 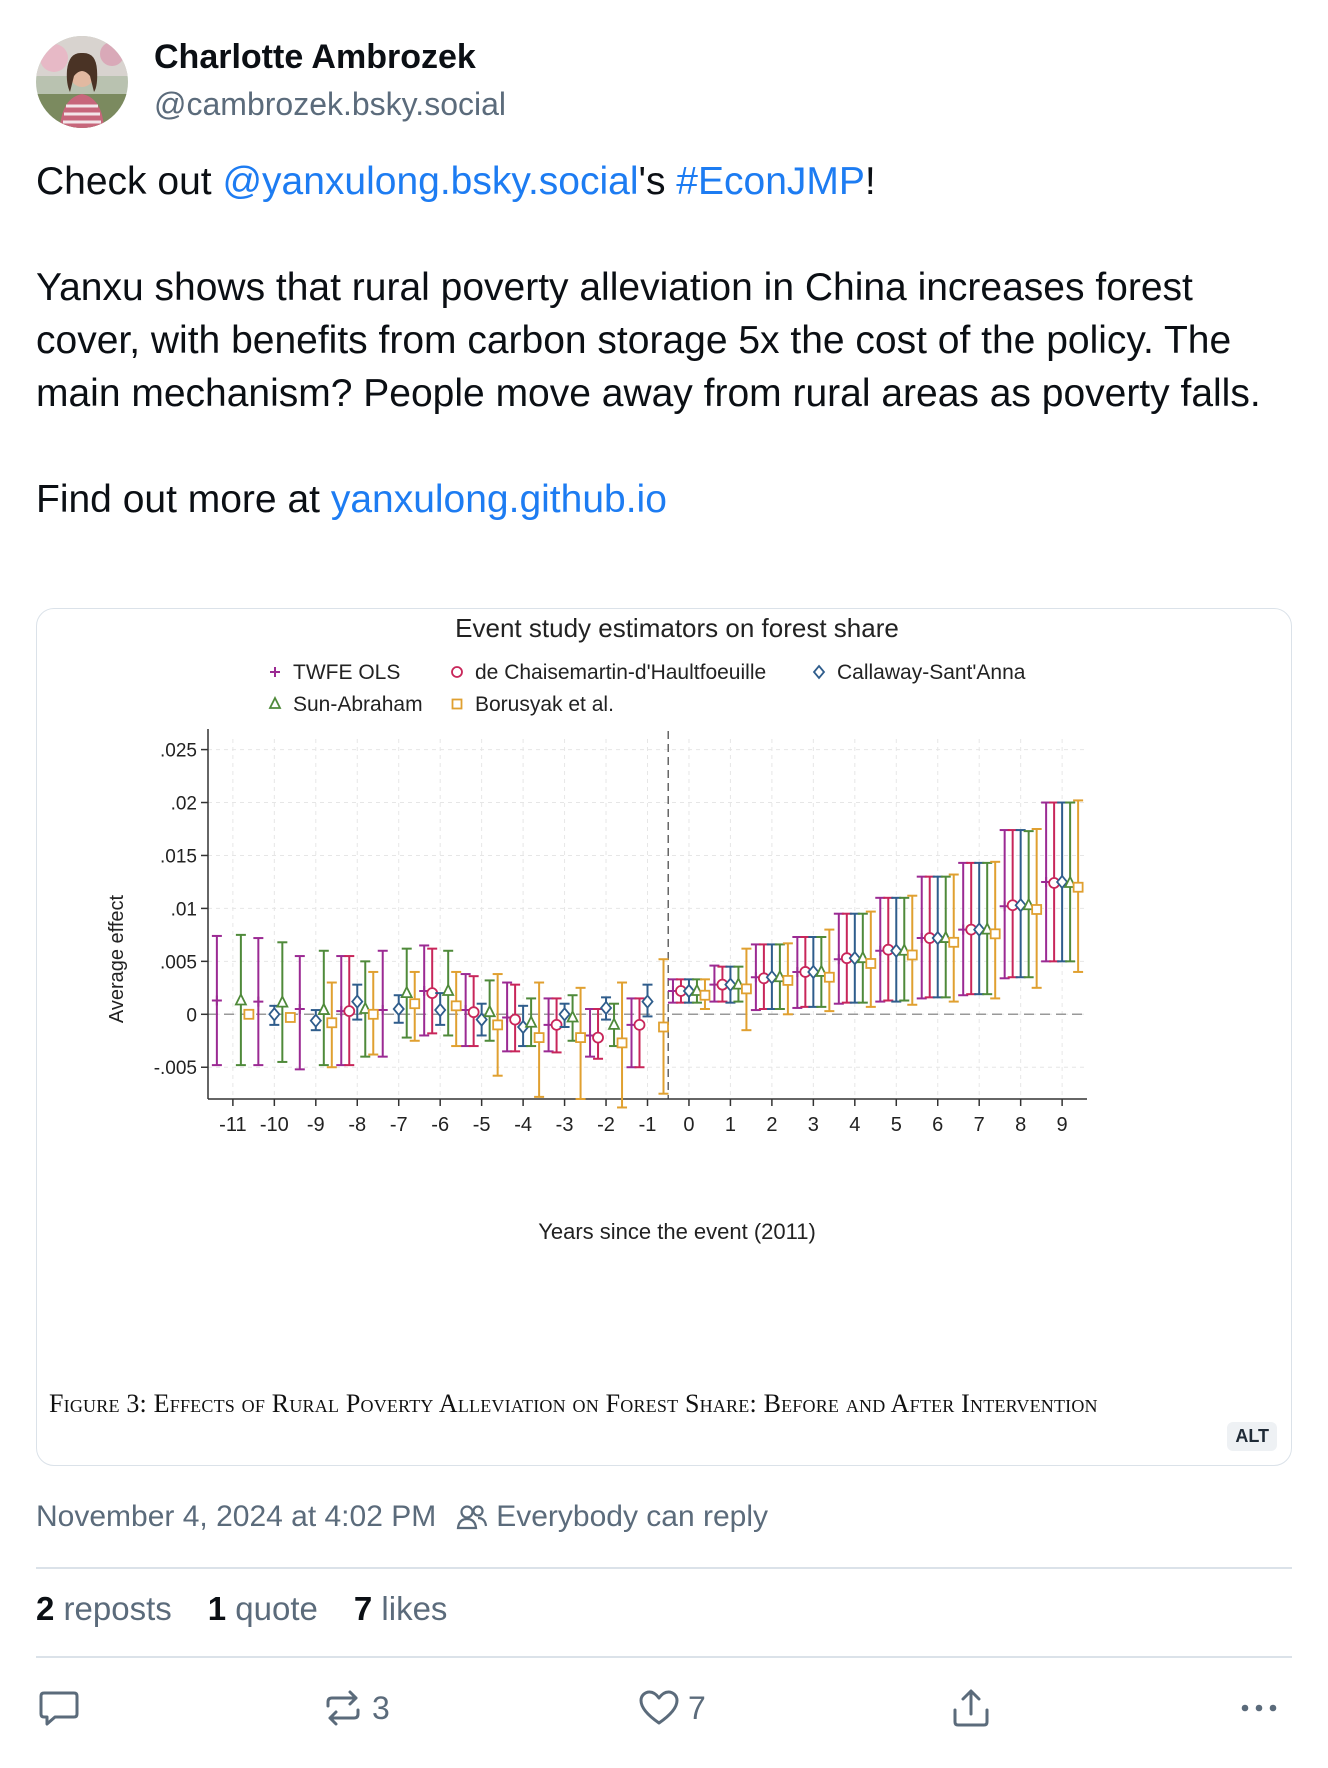 What do you see at coordinates (620, 672) in the screenshot?
I see `legend-label: de Chaisemartin-d'Haultfoeuille` at bounding box center [620, 672].